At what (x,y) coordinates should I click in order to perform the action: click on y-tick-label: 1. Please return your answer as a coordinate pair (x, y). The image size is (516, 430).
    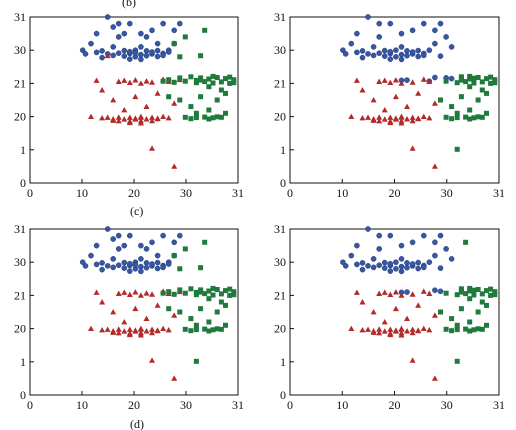
    Looking at the image, I should click on (283, 362).